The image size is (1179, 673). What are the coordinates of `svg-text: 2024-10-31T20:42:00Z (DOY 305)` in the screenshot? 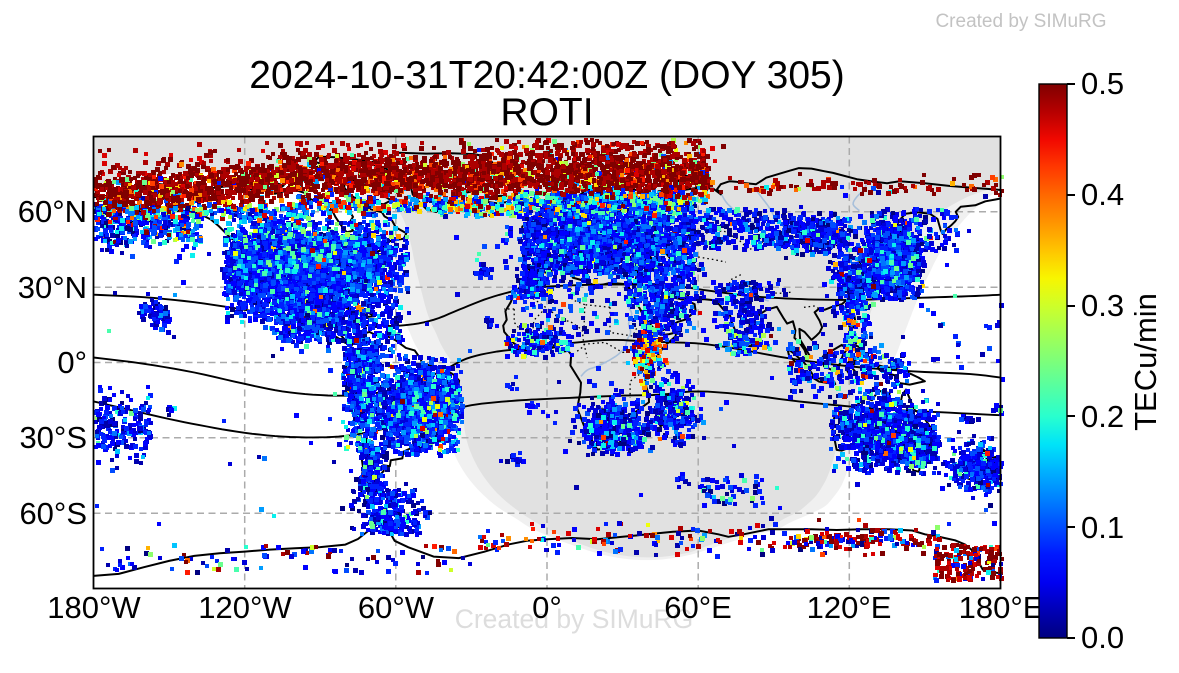 It's located at (546, 75).